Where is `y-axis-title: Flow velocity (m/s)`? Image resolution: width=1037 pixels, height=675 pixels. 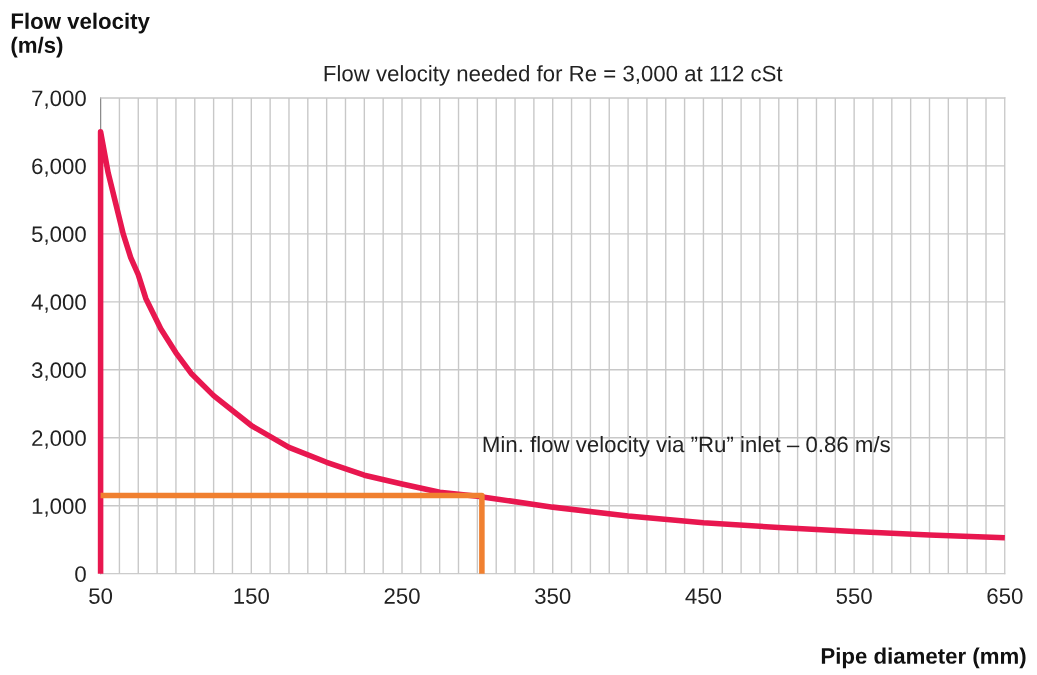 y-axis-title: Flow velocity (m/s) is located at coordinates (80, 35).